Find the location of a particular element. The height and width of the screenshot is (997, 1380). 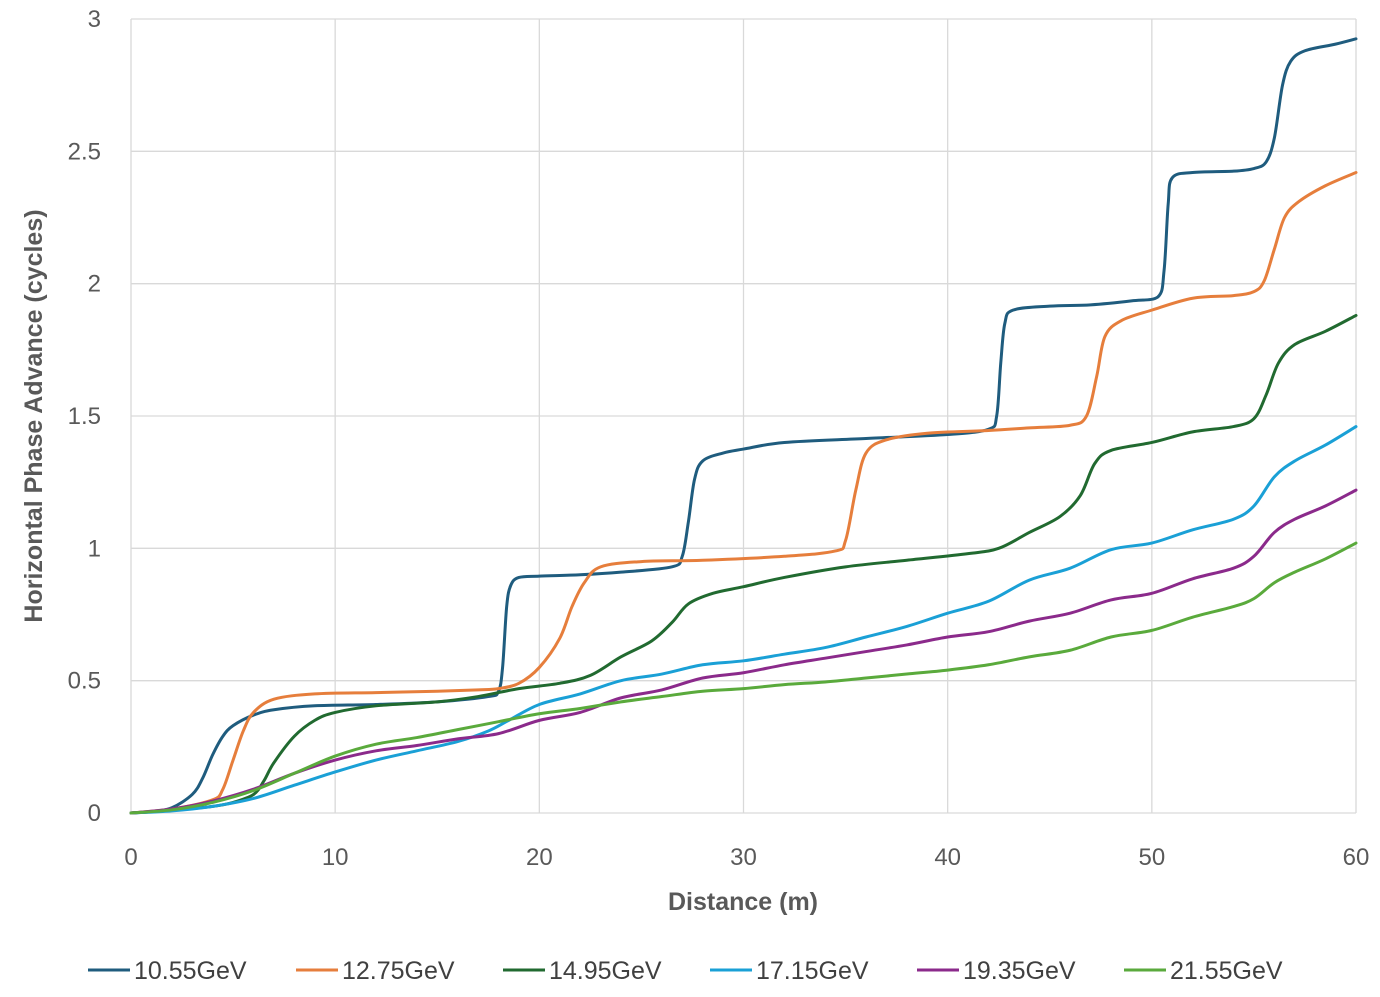

x-tick-label: 0 is located at coordinates (130, 857).